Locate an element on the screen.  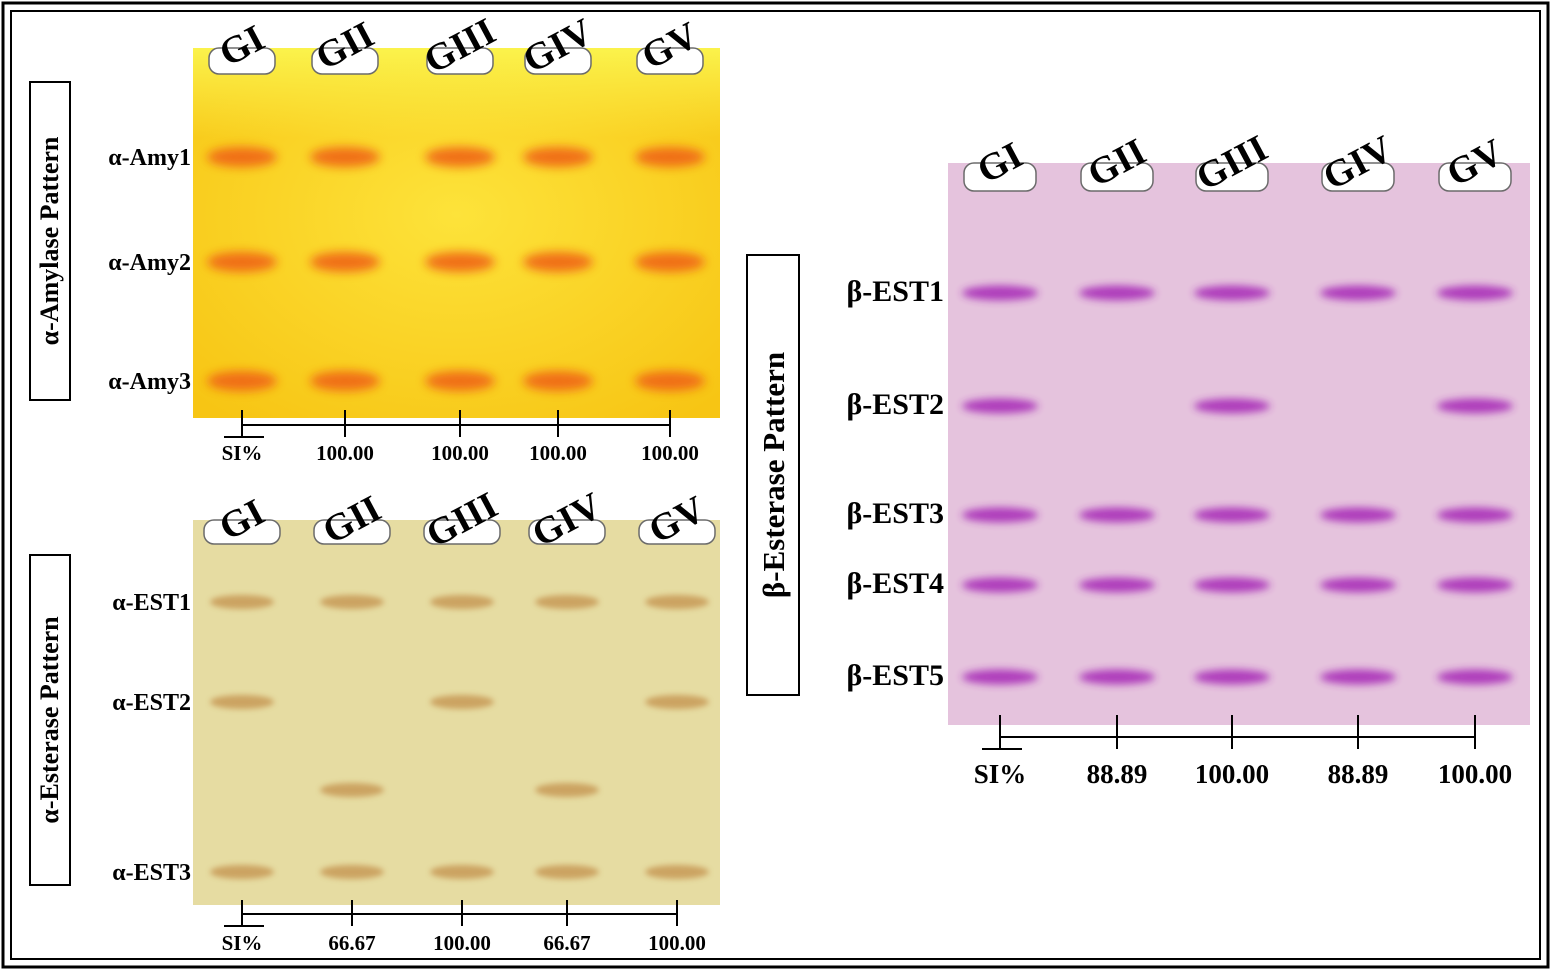
band-label: α-EST3 is located at coordinates (151, 873).